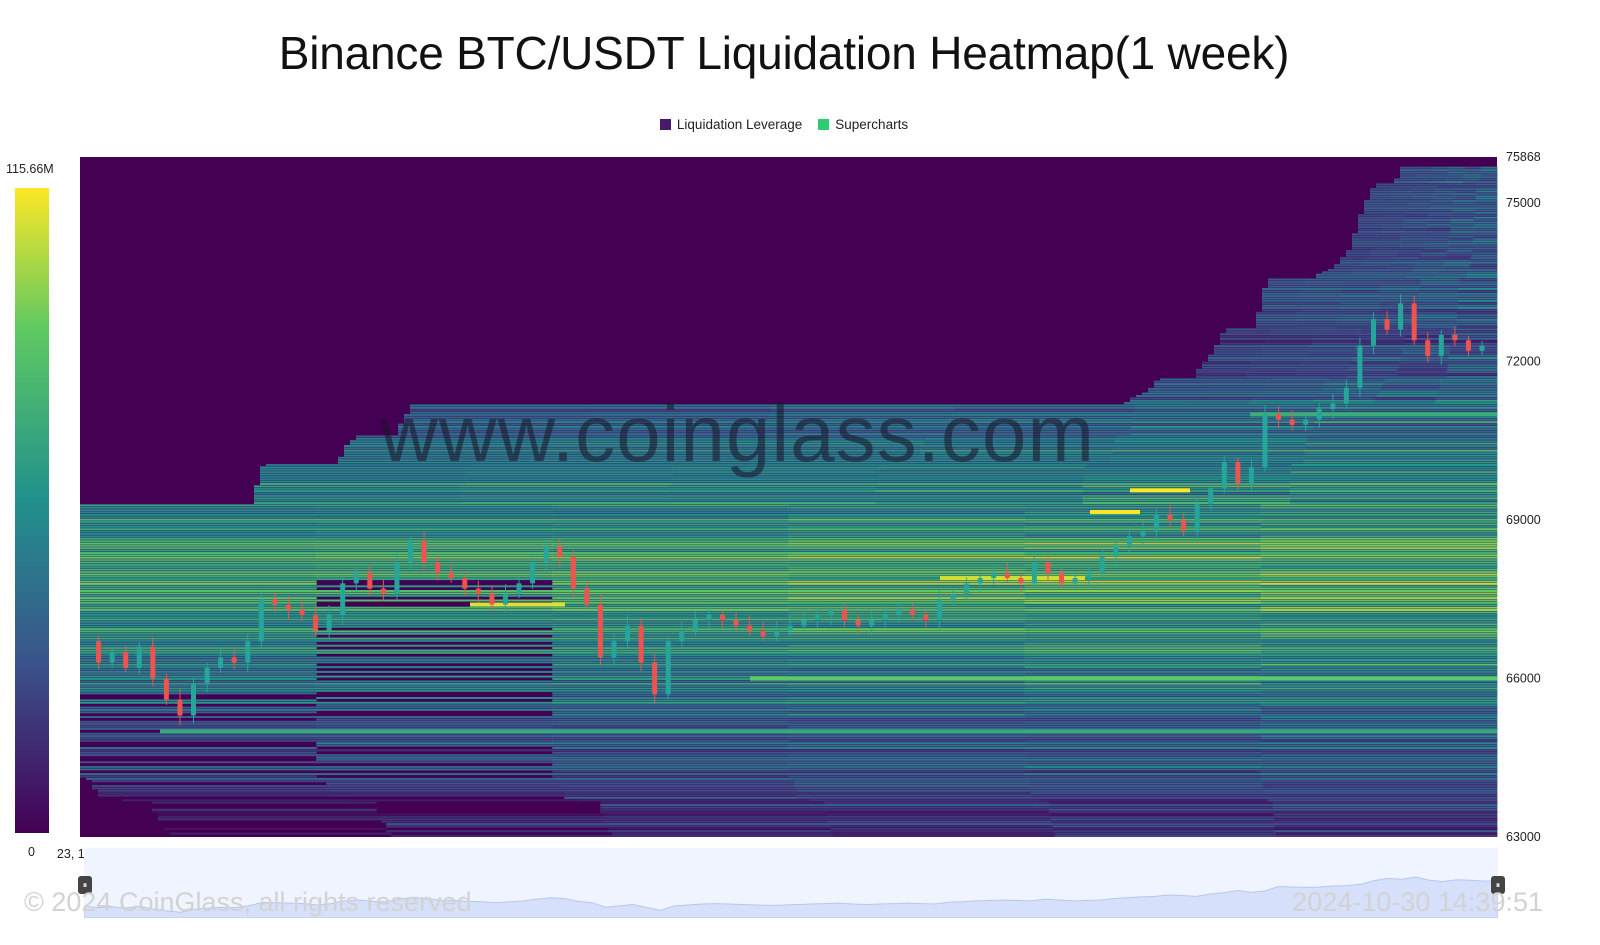 This screenshot has width=1600, height=945. Describe the element at coordinates (863, 124) in the screenshot. I see `legend-item-supercharts: Supercharts` at that location.